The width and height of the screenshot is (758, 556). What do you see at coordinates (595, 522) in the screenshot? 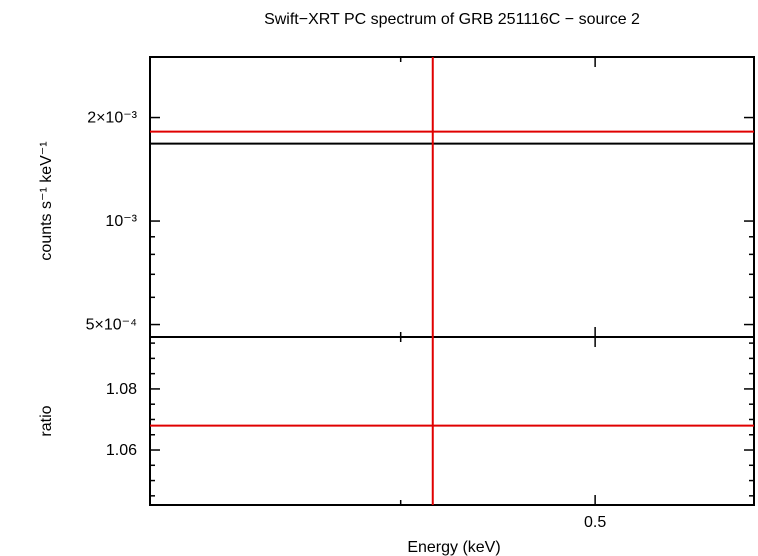
I see `x-tick-label: 0.5` at bounding box center [595, 522].